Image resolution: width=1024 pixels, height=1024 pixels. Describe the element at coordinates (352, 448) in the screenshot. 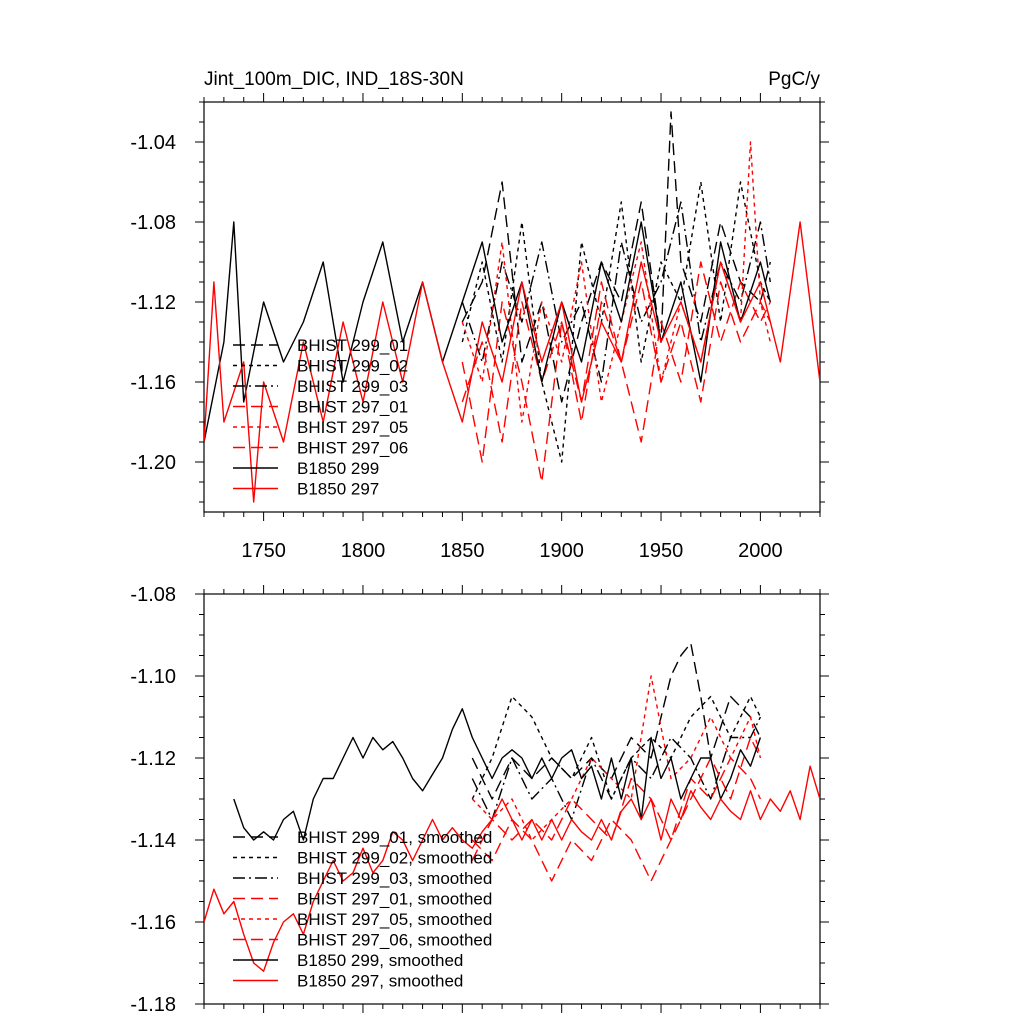

I see `top-legend-label: BHIST 297_06` at that location.